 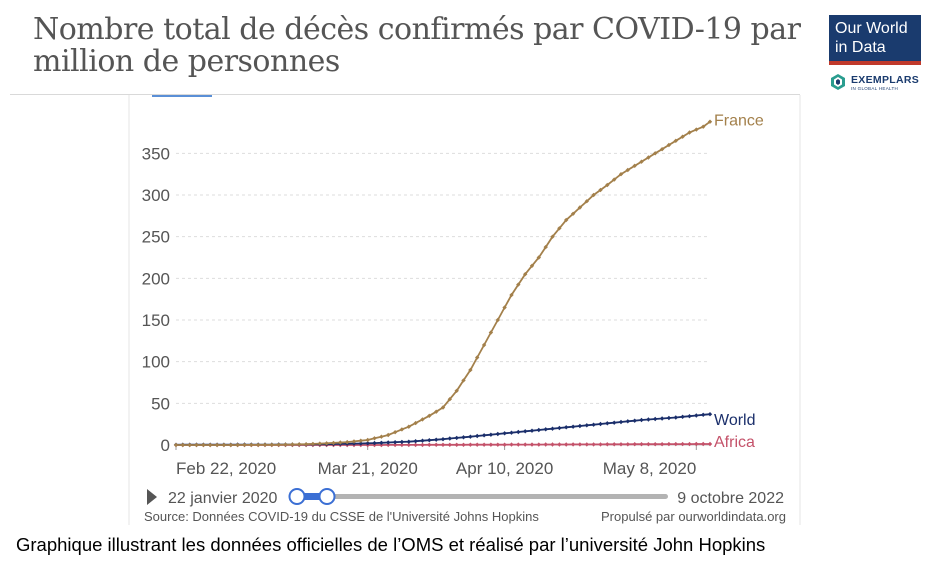 What do you see at coordinates (297, 496) in the screenshot?
I see `timeline-start-handle` at bounding box center [297, 496].